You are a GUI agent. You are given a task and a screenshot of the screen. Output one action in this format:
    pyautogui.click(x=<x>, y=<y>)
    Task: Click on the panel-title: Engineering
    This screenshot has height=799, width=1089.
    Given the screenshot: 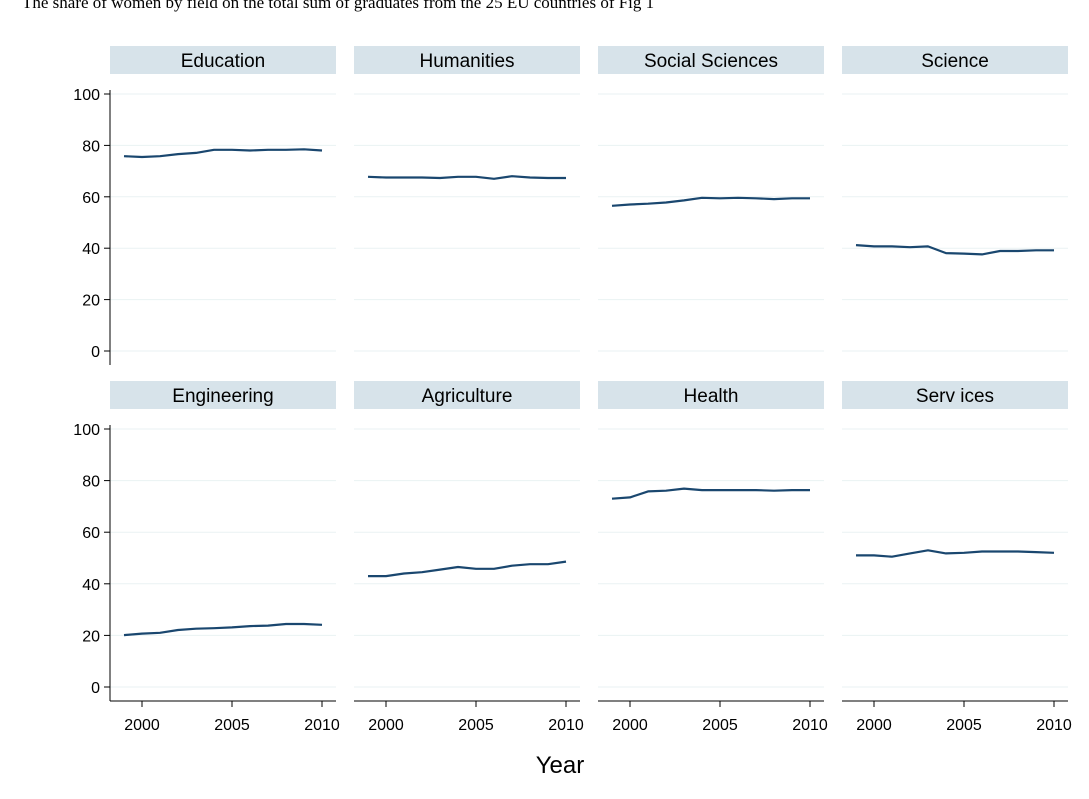 What is the action you would take?
    pyautogui.click(x=222, y=396)
    